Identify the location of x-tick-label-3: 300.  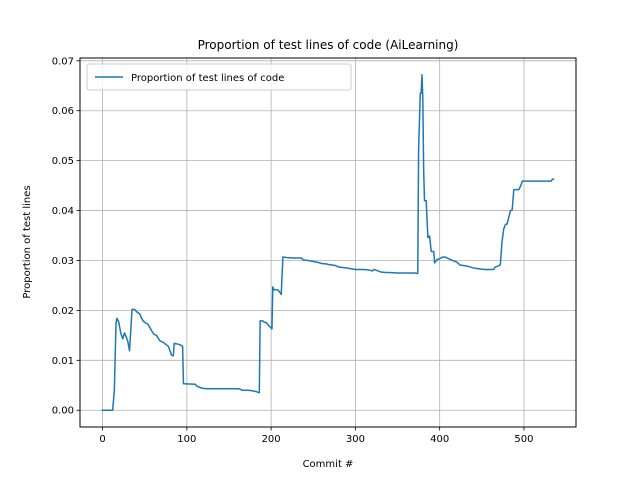
(355, 439).